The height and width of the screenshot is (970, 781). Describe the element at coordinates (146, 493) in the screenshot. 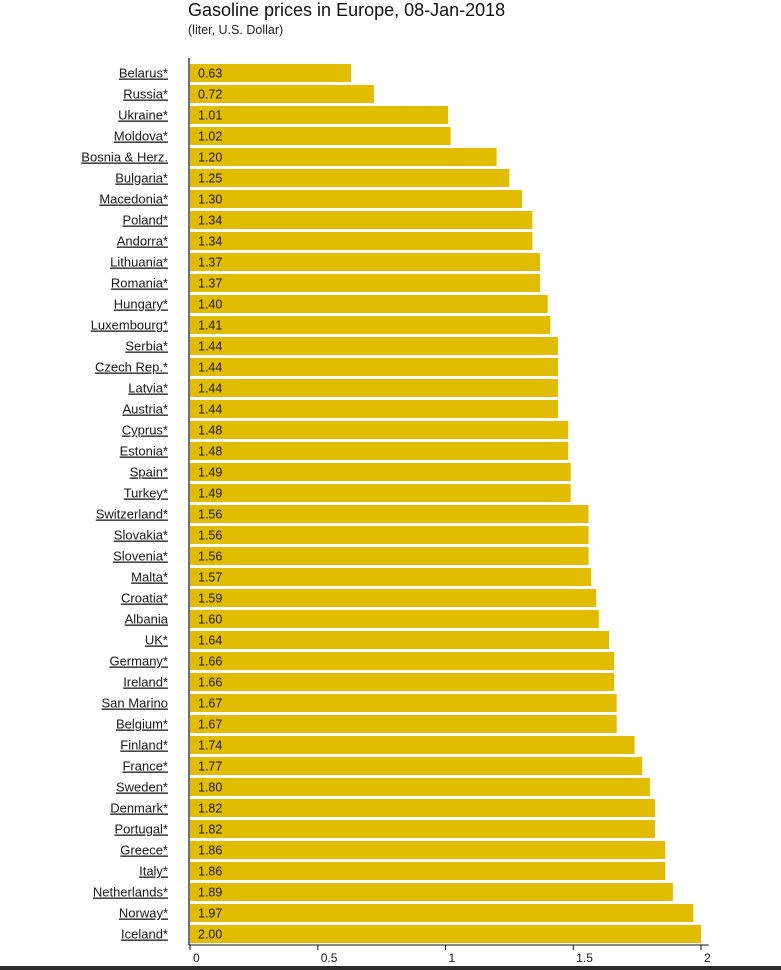

I see `country-label: Turkey*` at that location.